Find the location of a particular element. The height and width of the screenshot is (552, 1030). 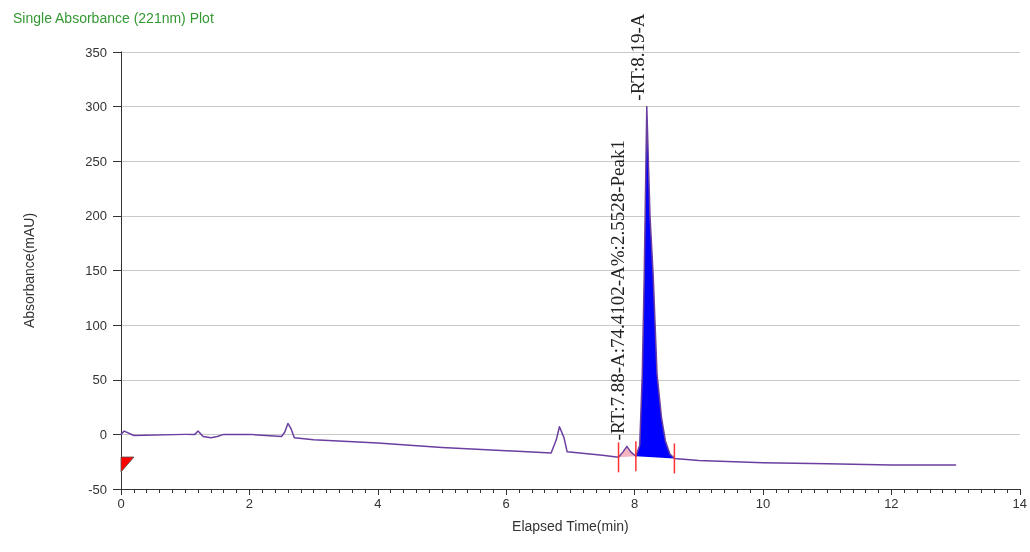

x-tick-label: 10 is located at coordinates (763, 503).